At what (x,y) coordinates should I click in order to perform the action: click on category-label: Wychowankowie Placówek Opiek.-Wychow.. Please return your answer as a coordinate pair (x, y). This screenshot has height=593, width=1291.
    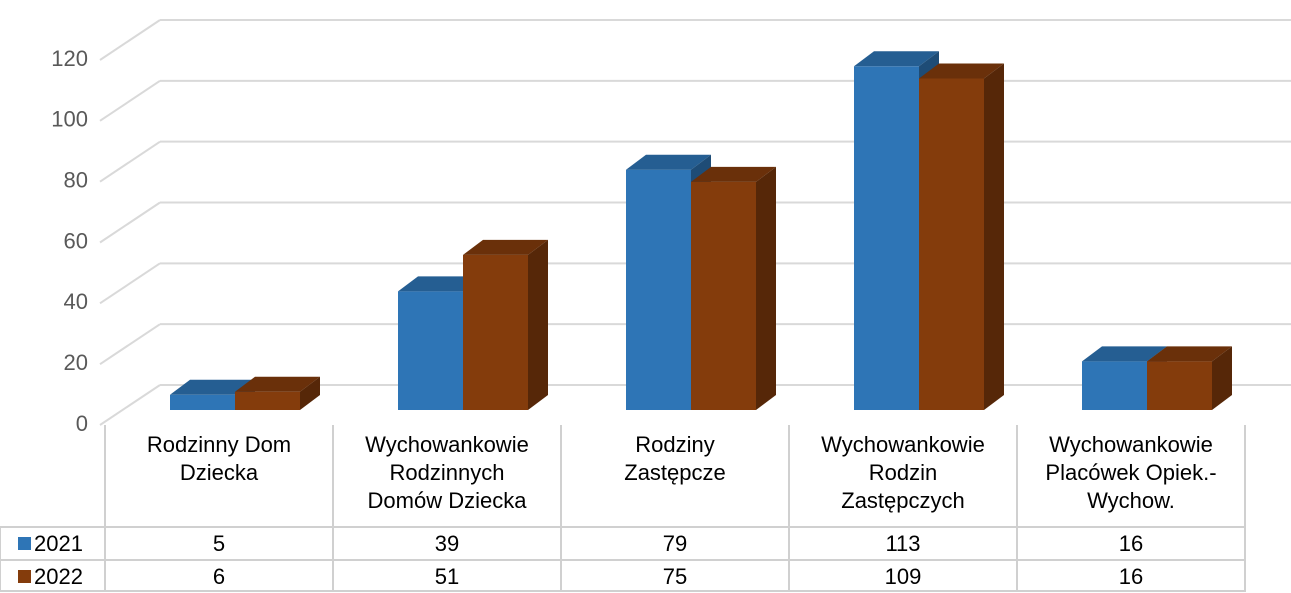
    Looking at the image, I should click on (1131, 476).